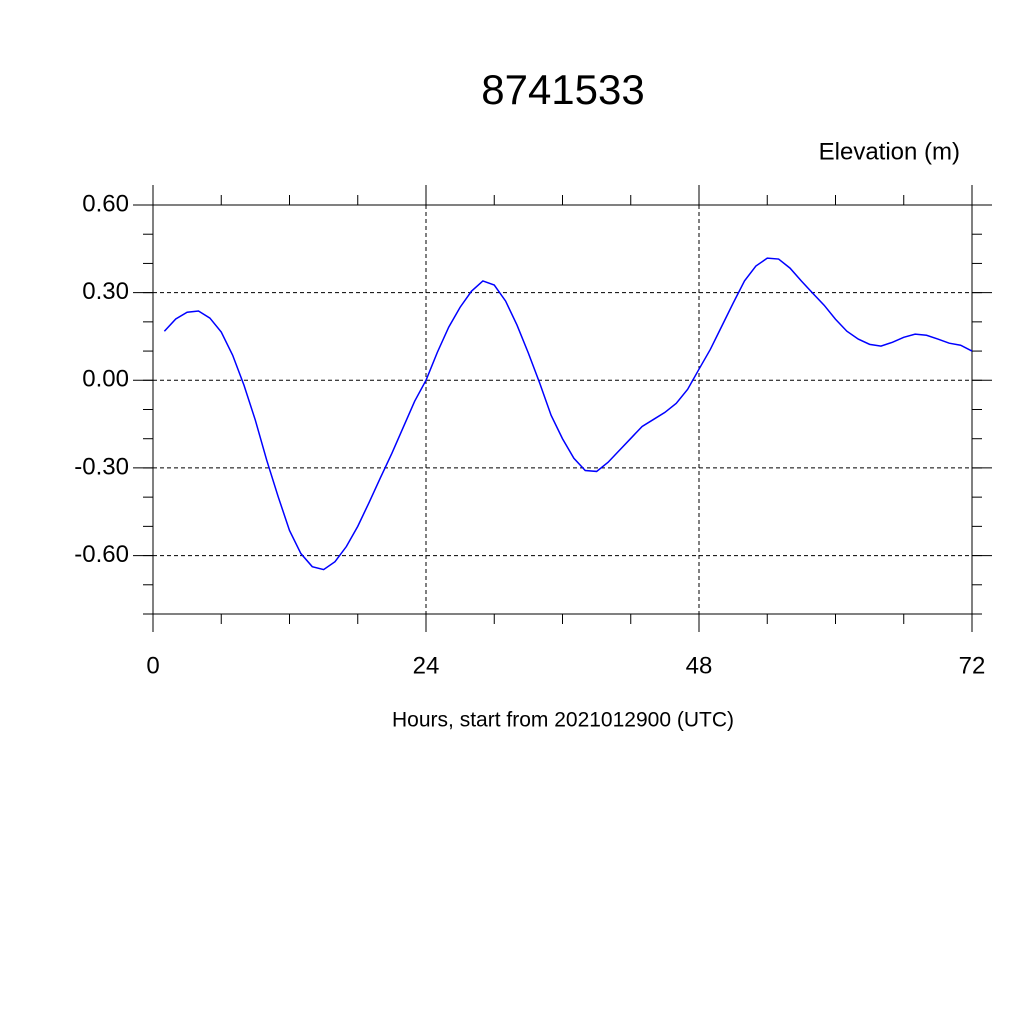 The height and width of the screenshot is (1024, 1024). Describe the element at coordinates (101, 466) in the screenshot. I see `y-tick-label: -0.30` at that location.